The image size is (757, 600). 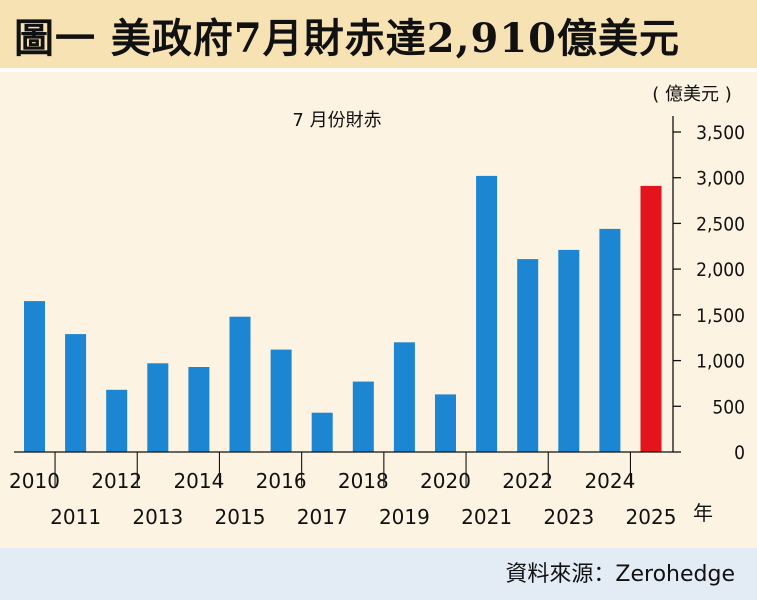 What do you see at coordinates (720, 133) in the screenshot?
I see `y-tick-label: 3,500` at bounding box center [720, 133].